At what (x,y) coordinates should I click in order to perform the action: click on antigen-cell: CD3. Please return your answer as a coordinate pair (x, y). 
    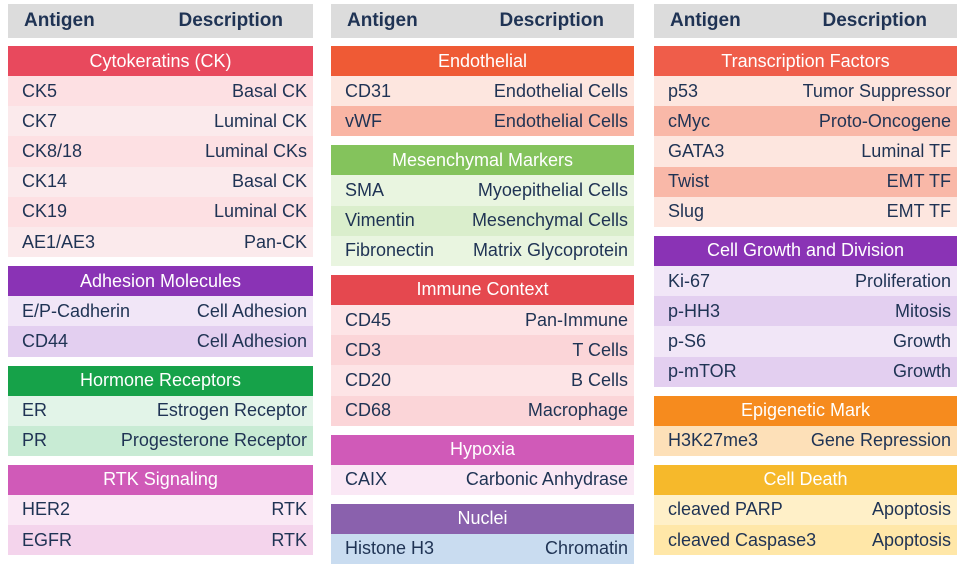
    Looking at the image, I should click on (363, 349).